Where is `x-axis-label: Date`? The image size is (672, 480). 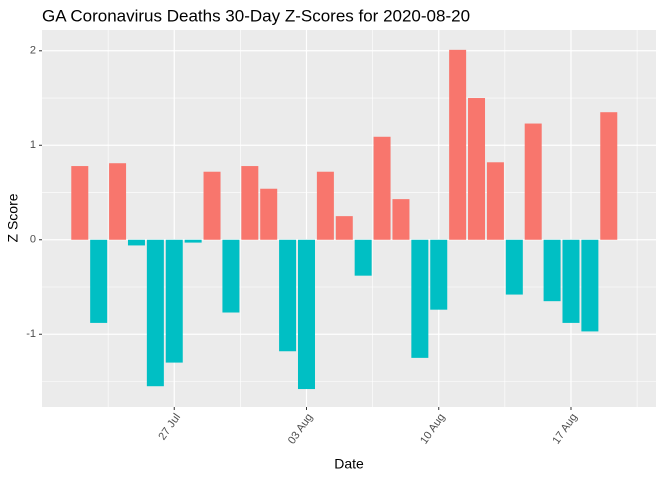 x-axis-label: Date is located at coordinates (349, 464).